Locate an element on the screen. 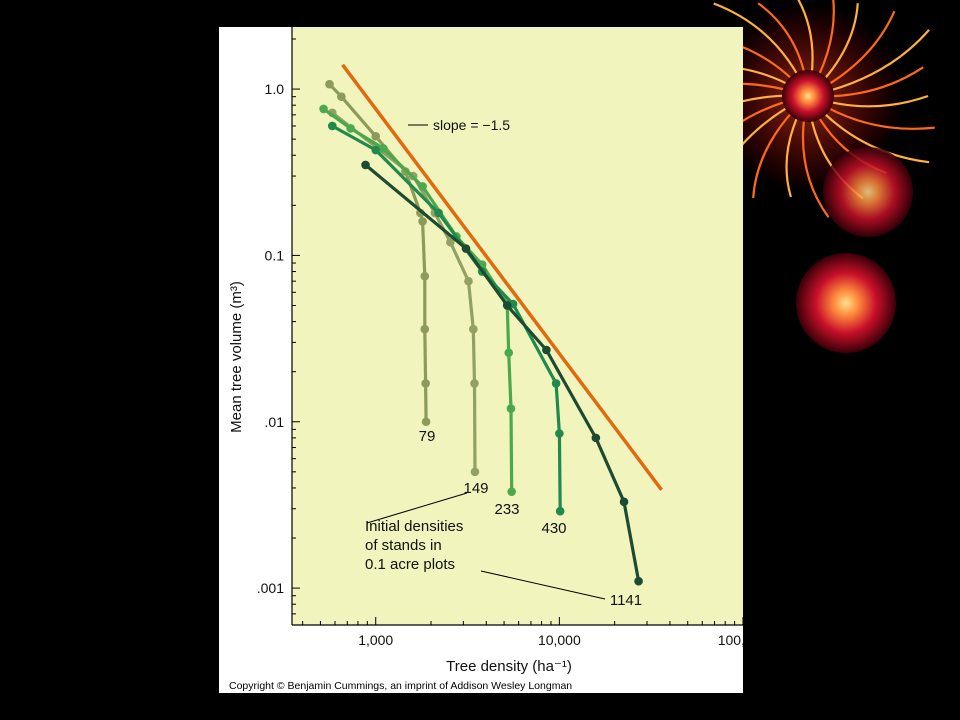 The image size is (960, 720). orb-bottom-decoration is located at coordinates (846, 303).